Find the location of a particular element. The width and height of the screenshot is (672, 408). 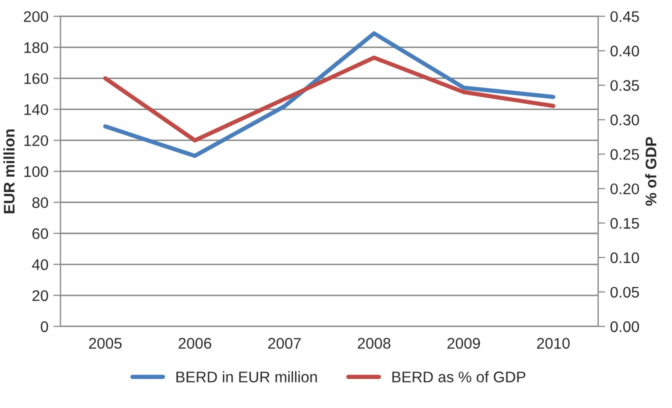

x-tick-label: 2007 is located at coordinates (284, 343).